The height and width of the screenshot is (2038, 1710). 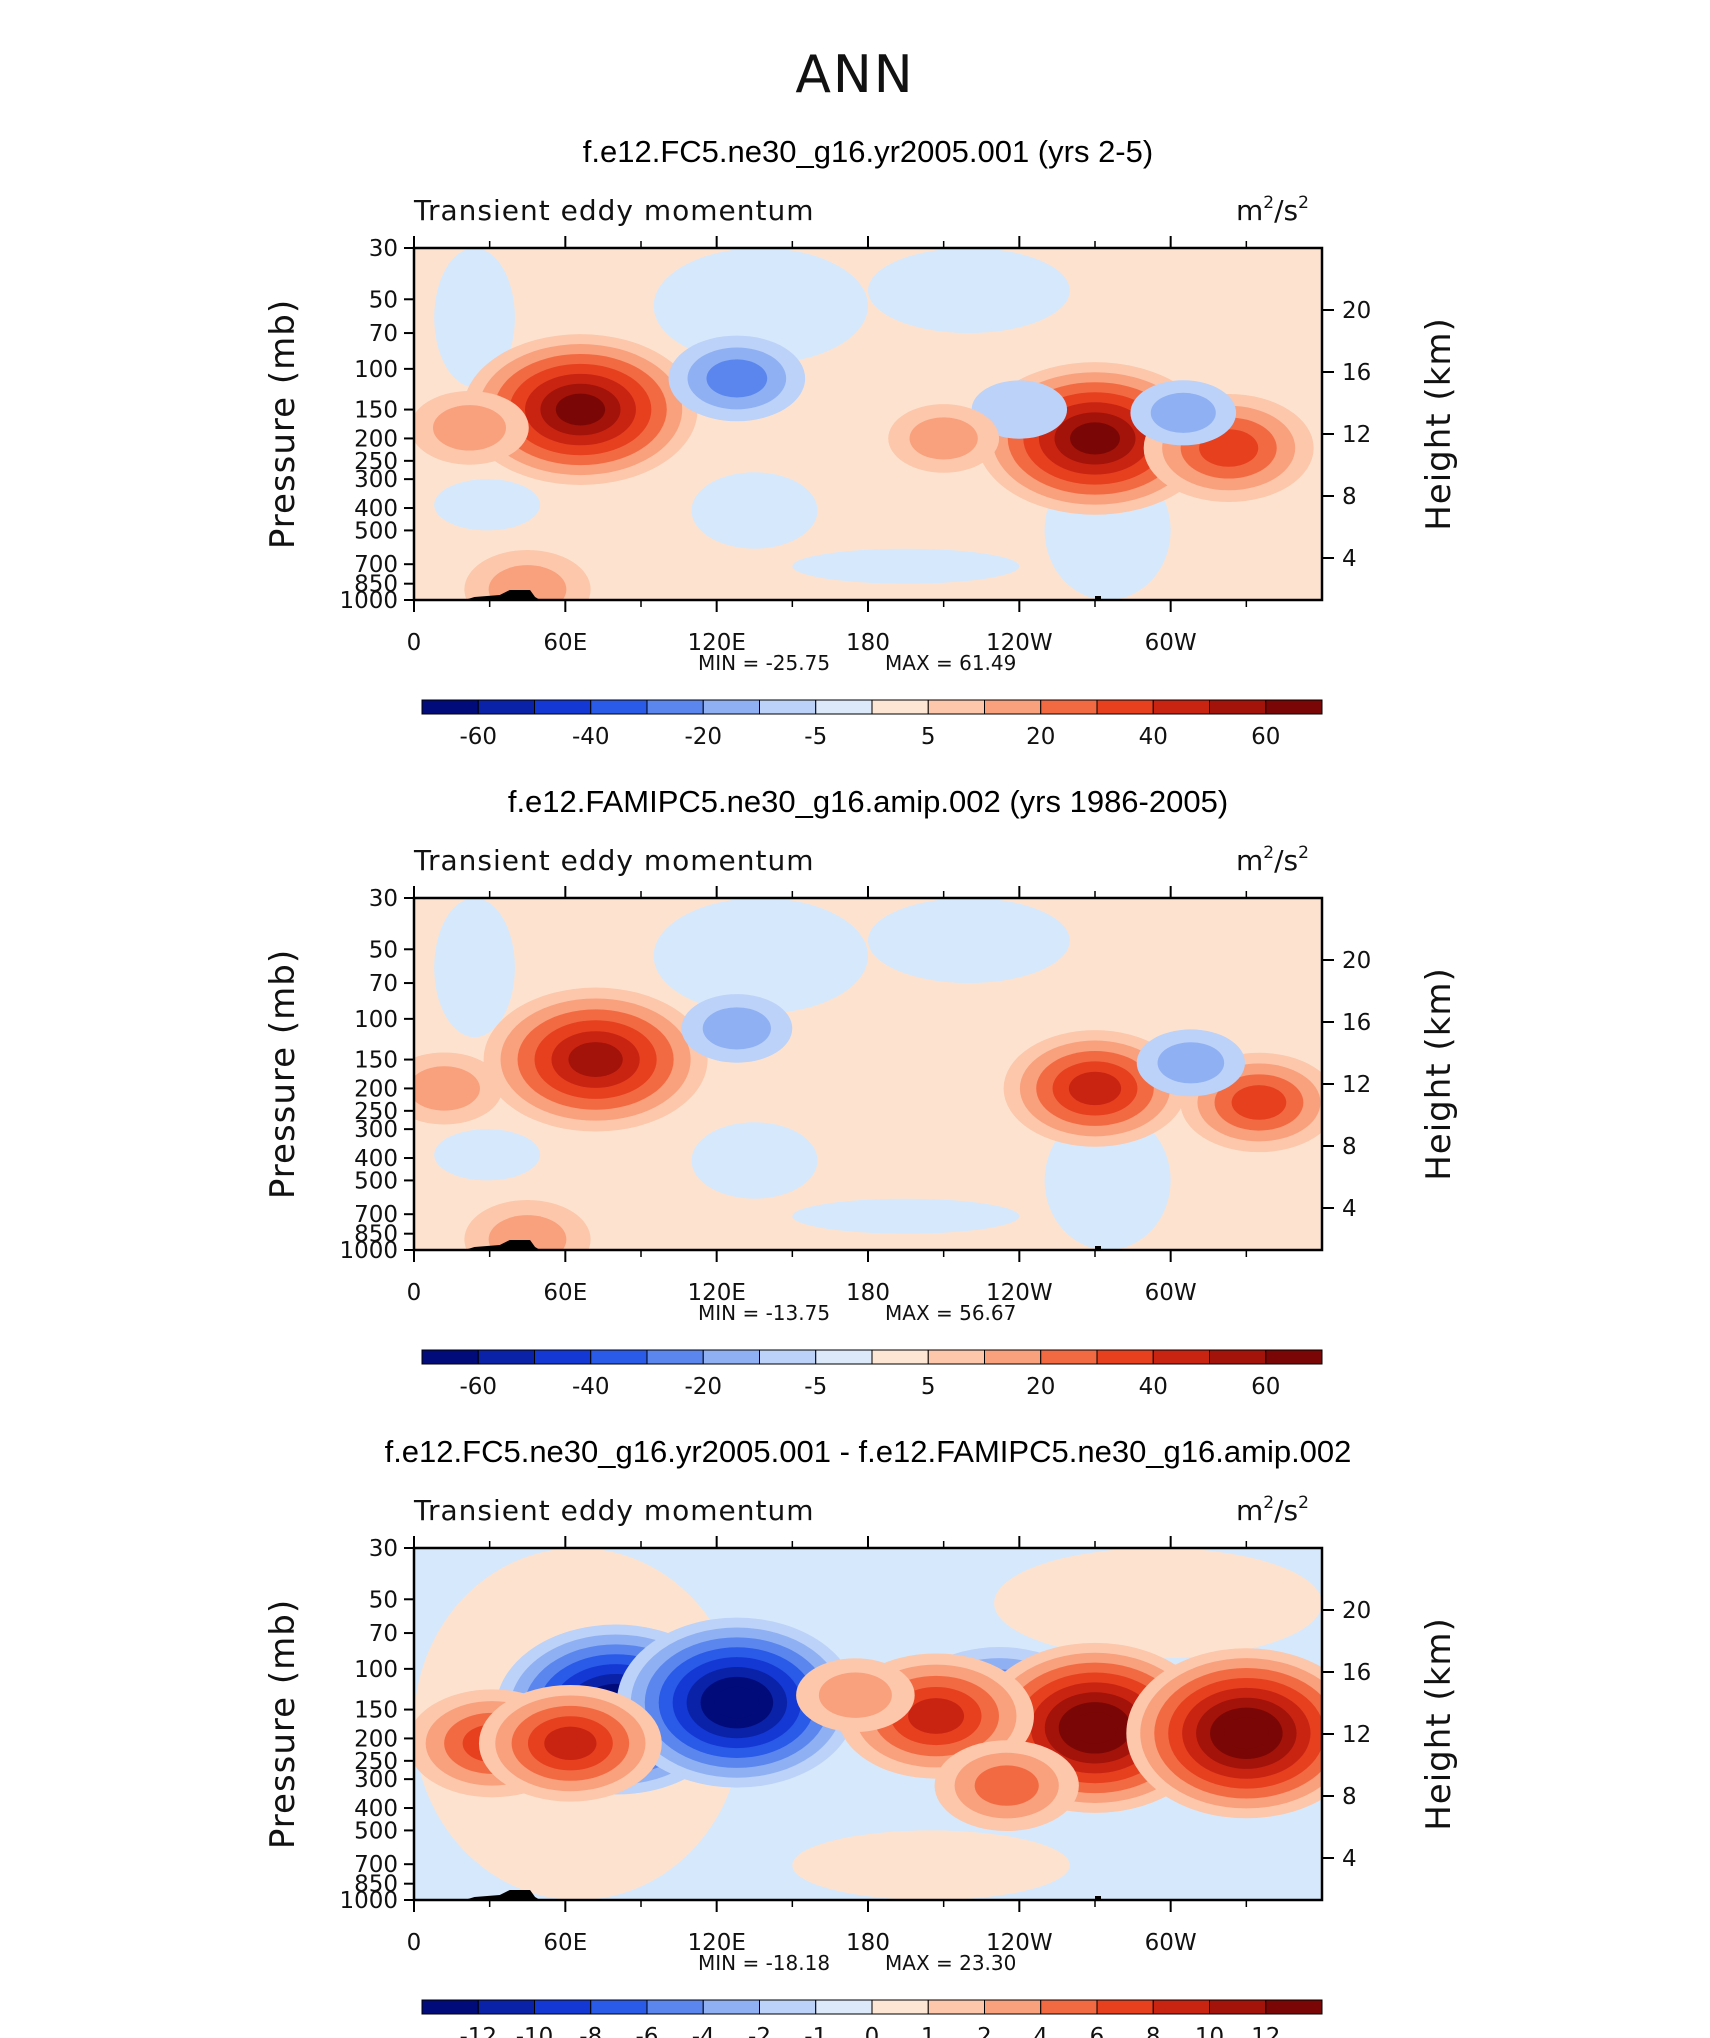 I want to click on lon-tick-label: 60E, so click(x=565, y=1943).